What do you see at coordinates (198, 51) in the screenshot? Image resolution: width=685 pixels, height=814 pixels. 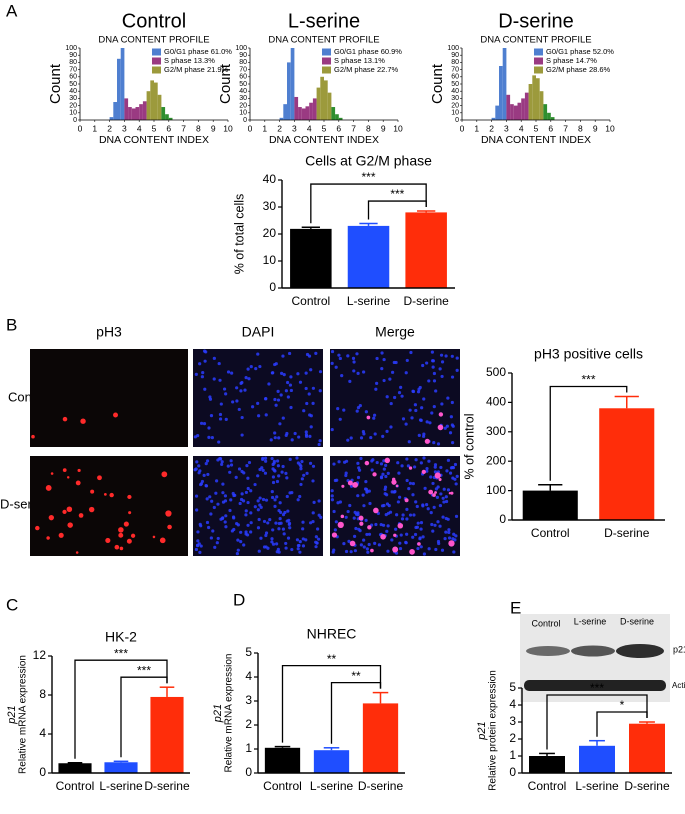 I see `legend-label: G0/G1 phase 61.0%` at bounding box center [198, 51].